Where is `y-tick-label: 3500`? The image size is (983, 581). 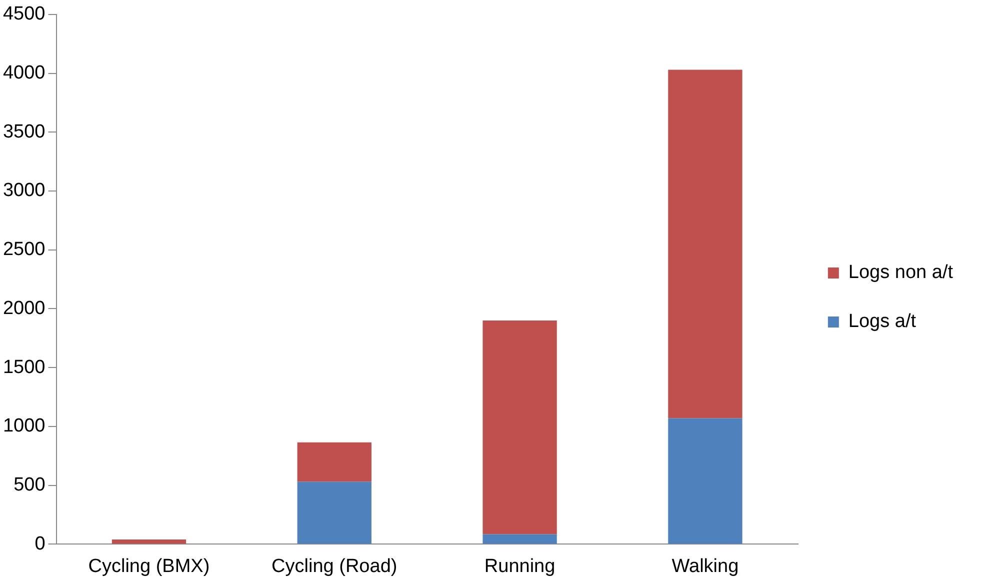 y-tick-label: 3500 is located at coordinates (24, 131).